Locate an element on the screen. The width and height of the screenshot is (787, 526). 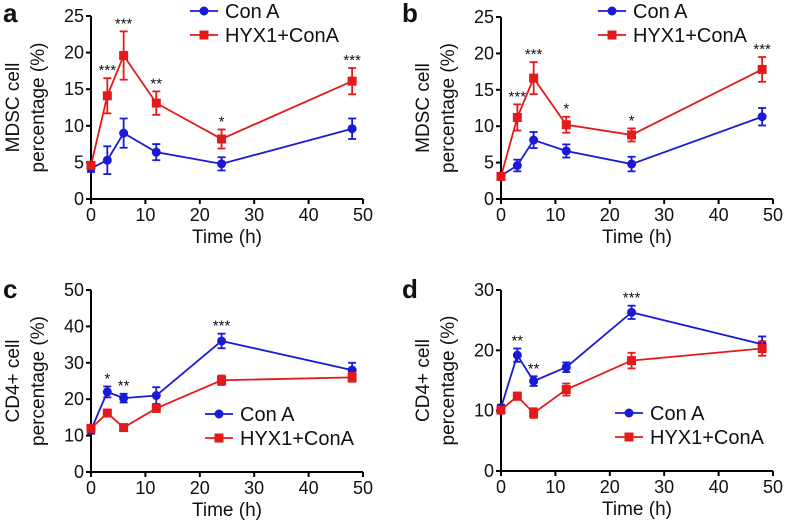
panel-label: b is located at coordinates (410, 14).